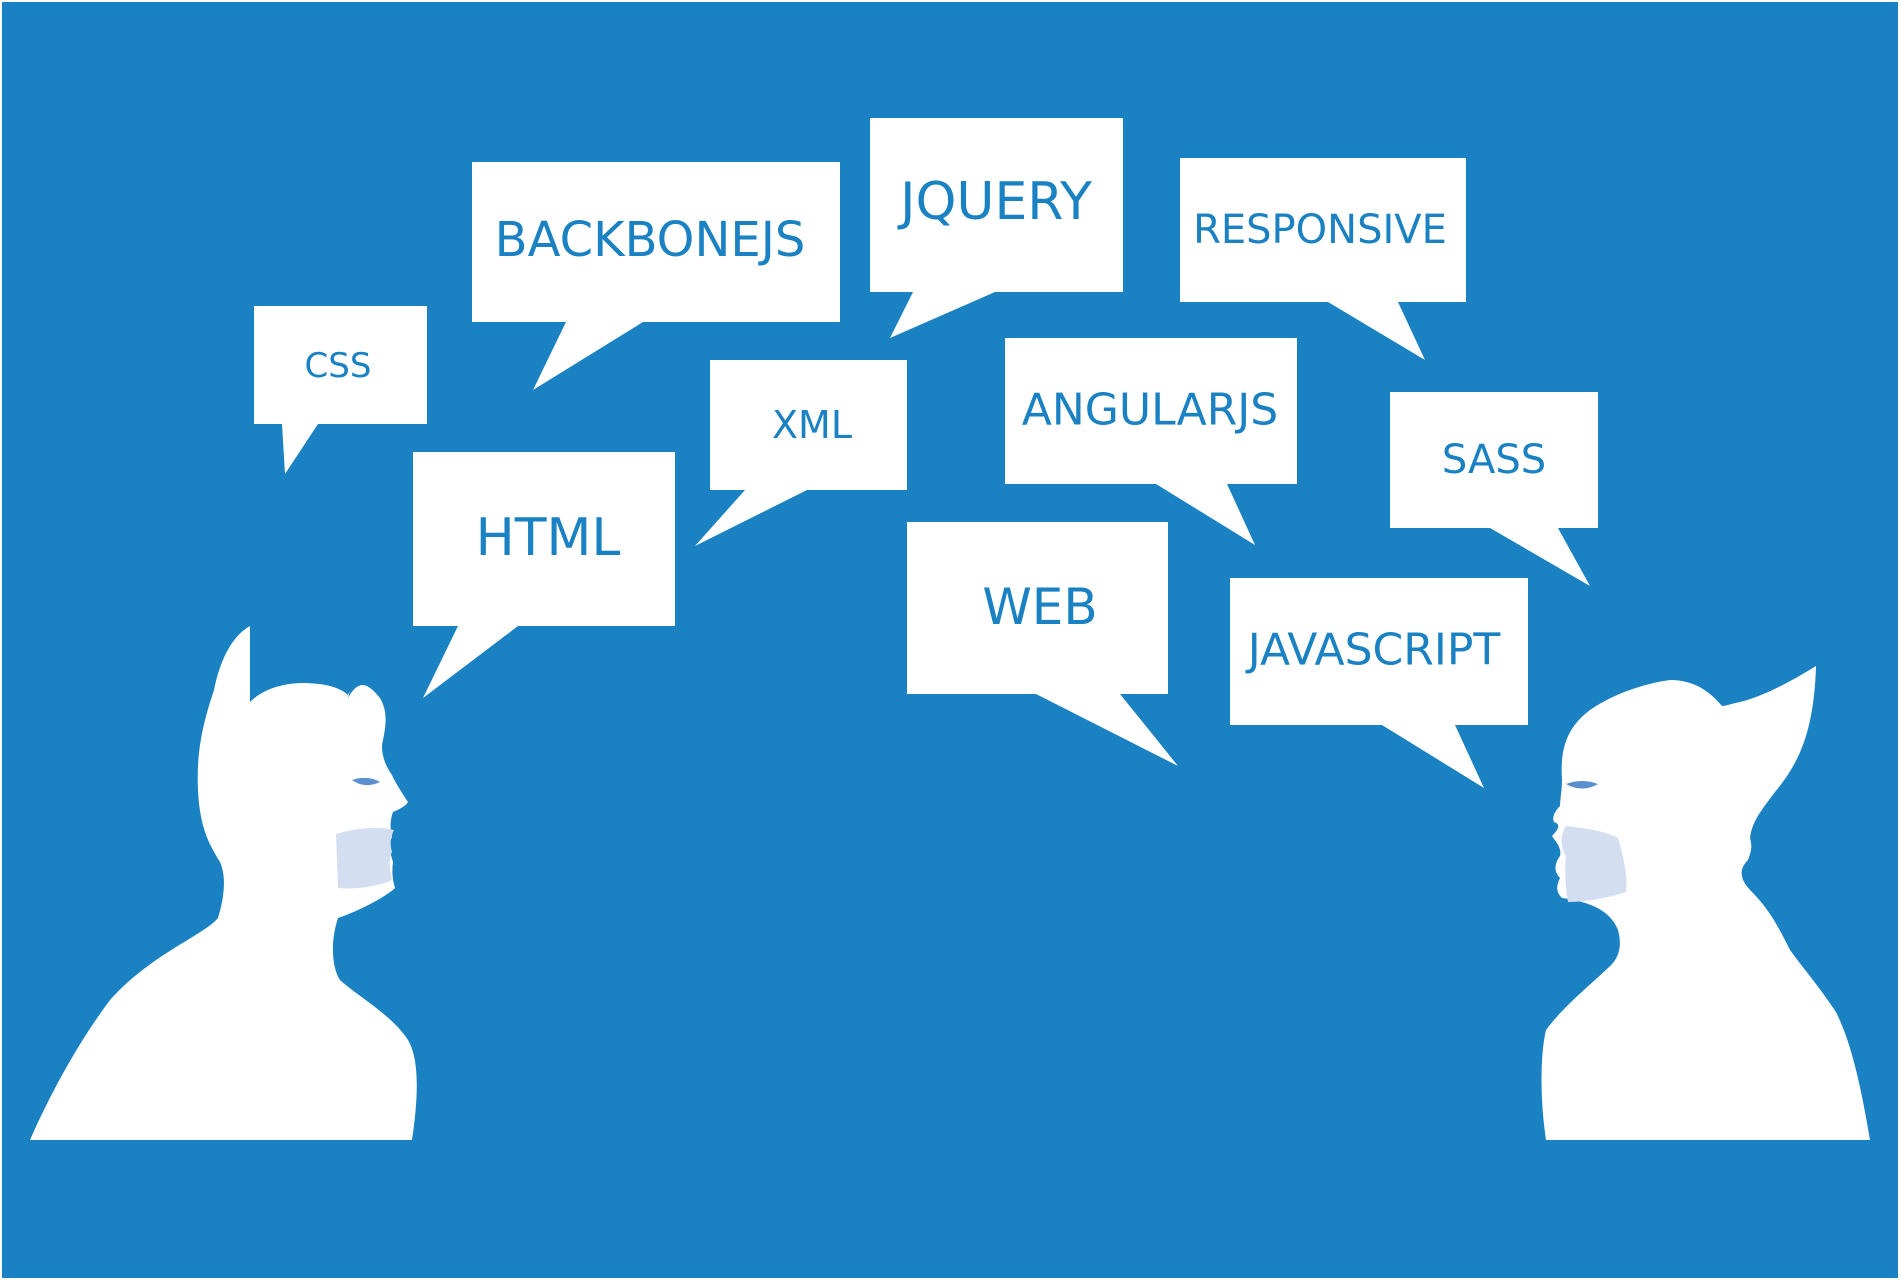 This screenshot has width=1900, height=1280. What do you see at coordinates (548, 538) in the screenshot?
I see `bubble-html-text: HTML` at bounding box center [548, 538].